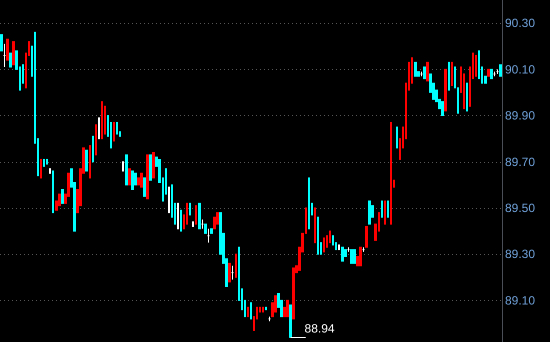 The width and height of the screenshot is (550, 342). Describe the element at coordinates (520, 23) in the screenshot. I see `y-tick-label: 90.30` at that location.